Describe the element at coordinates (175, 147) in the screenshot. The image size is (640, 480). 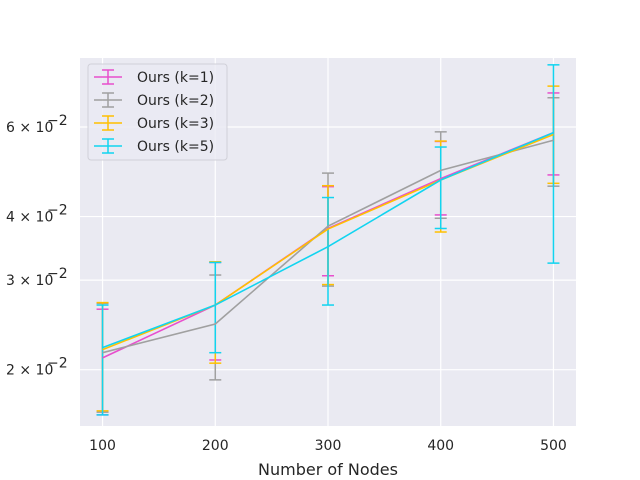
I see `legend-label: Ours (k=5)` at that location.